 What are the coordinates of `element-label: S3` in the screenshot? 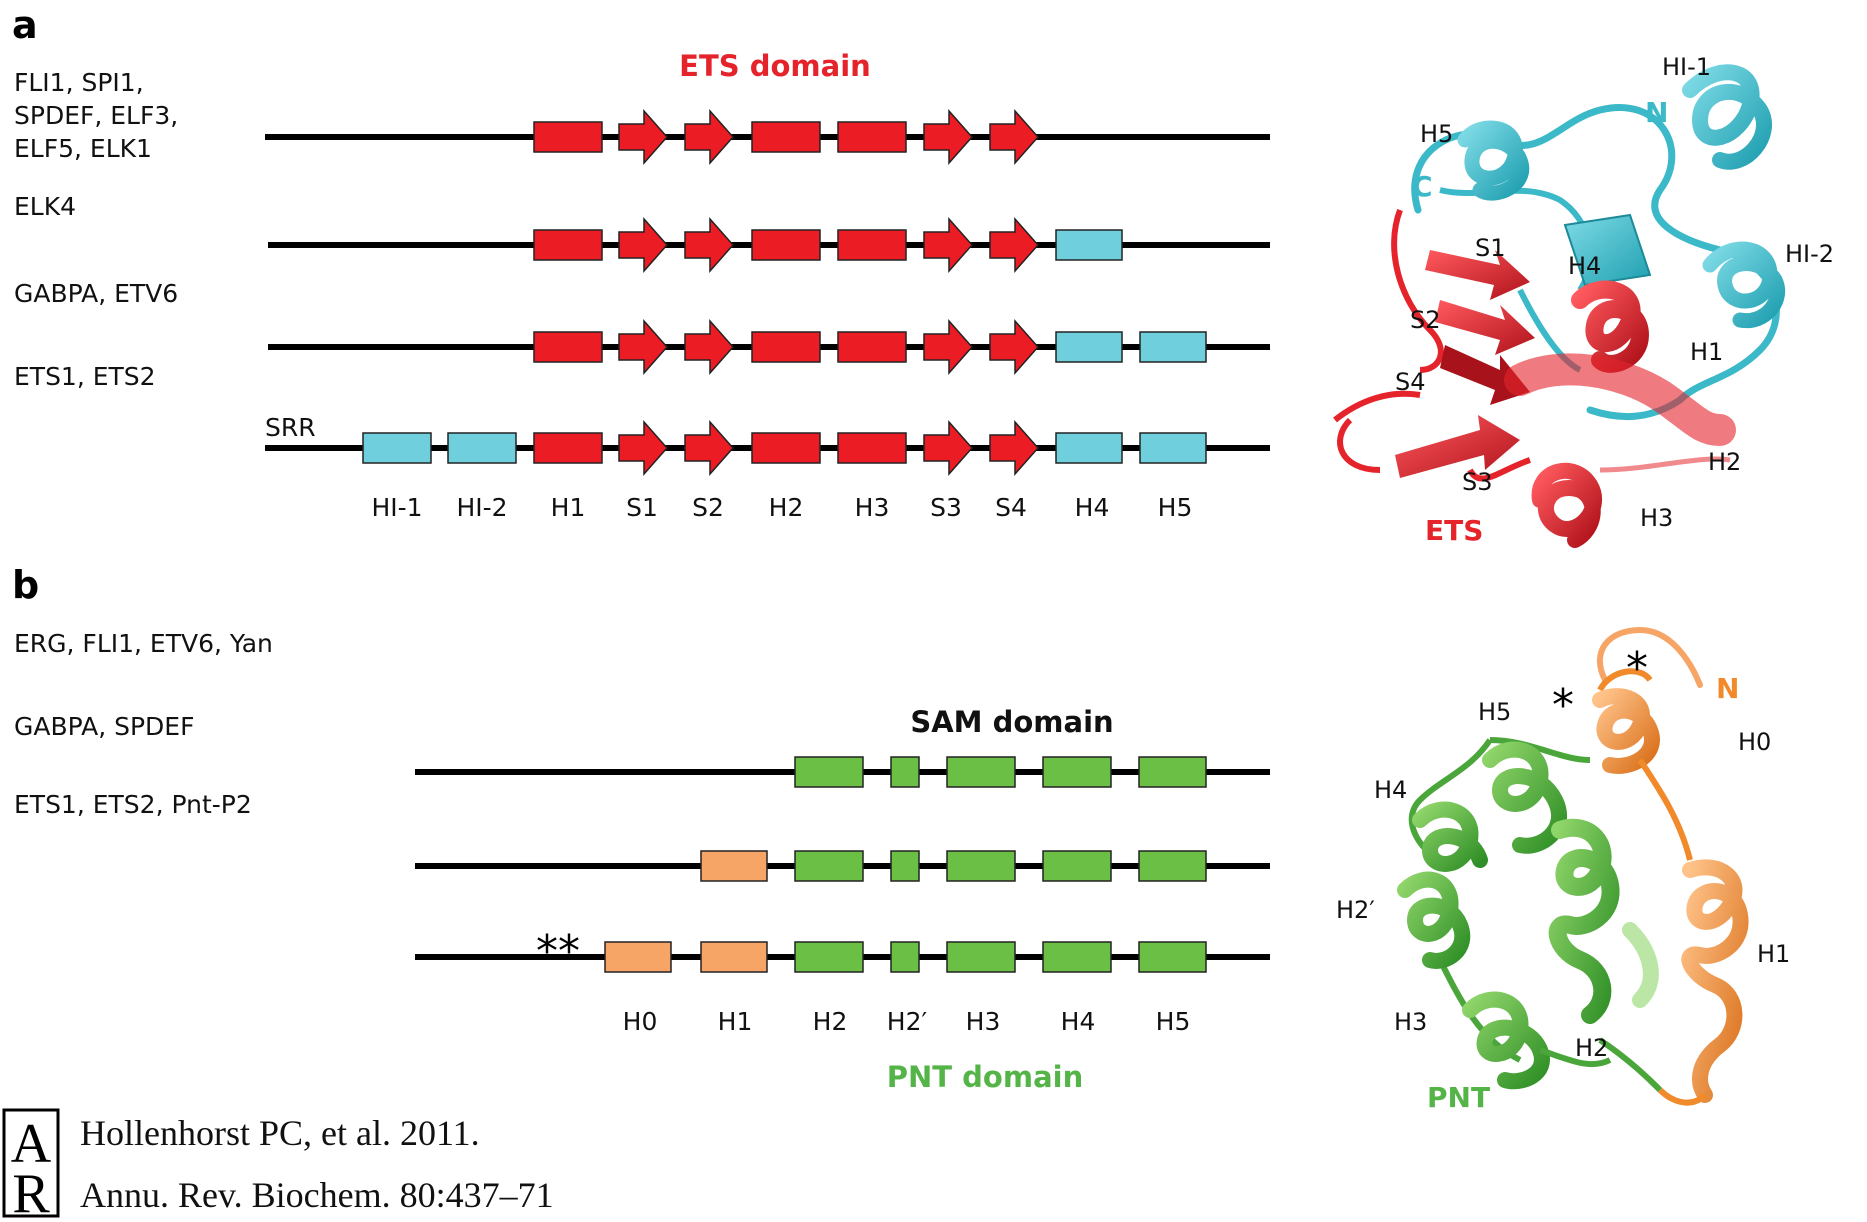 It's located at (946, 507).